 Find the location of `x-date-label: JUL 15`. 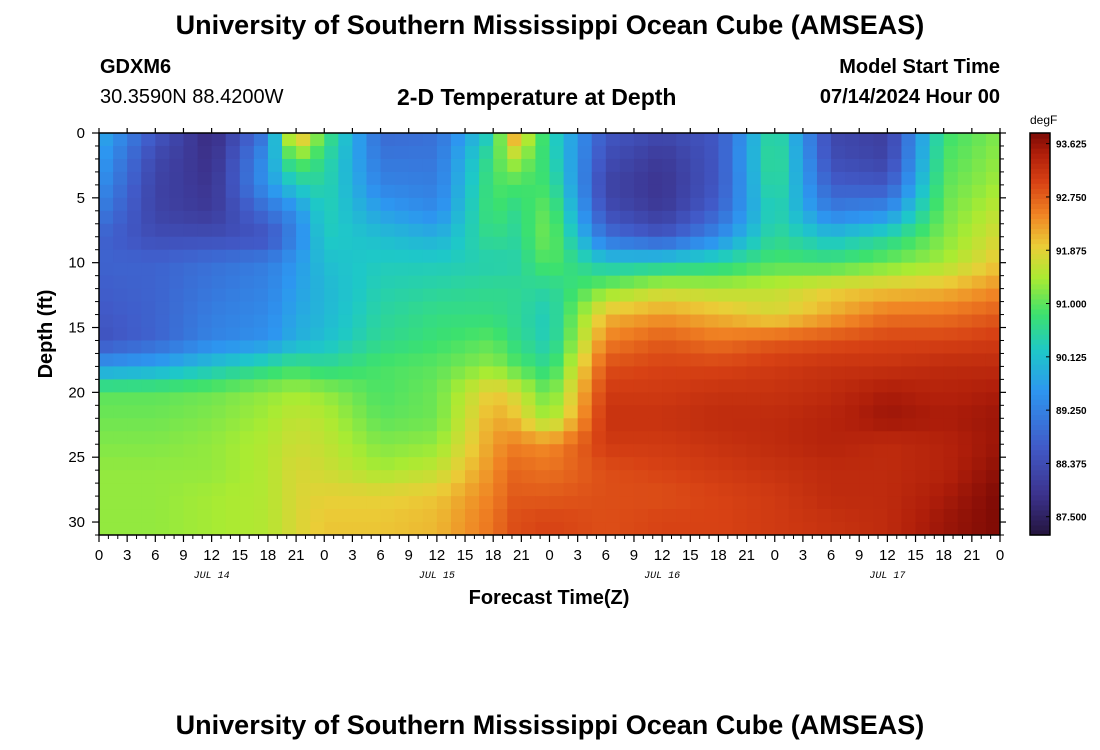

x-date-label: JUL 15 is located at coordinates (437, 576).